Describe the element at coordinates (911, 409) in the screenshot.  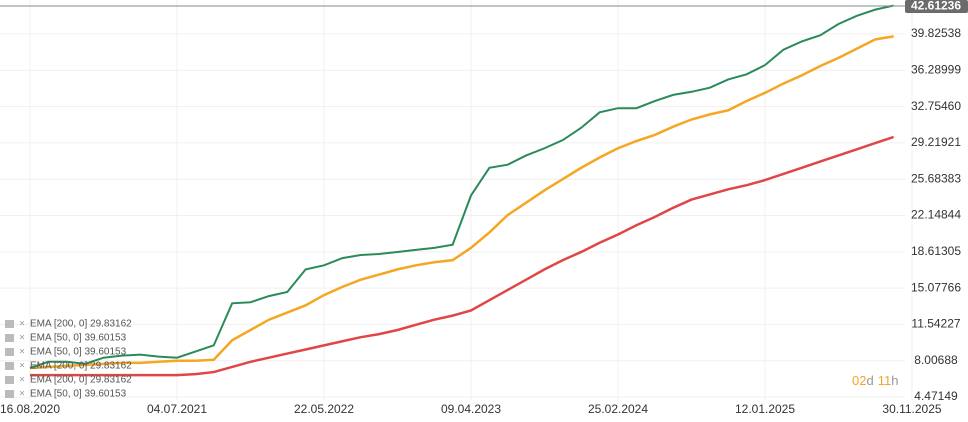
I see `x-tick-label: 30.11.2025` at that location.